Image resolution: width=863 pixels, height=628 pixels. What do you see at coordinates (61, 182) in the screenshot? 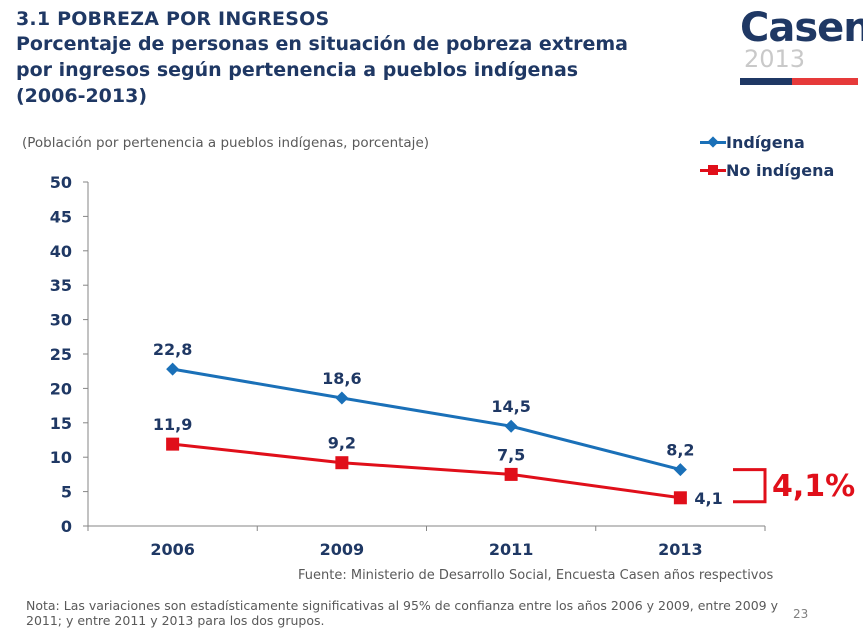
I see `y-tick-label: 50` at bounding box center [61, 182].